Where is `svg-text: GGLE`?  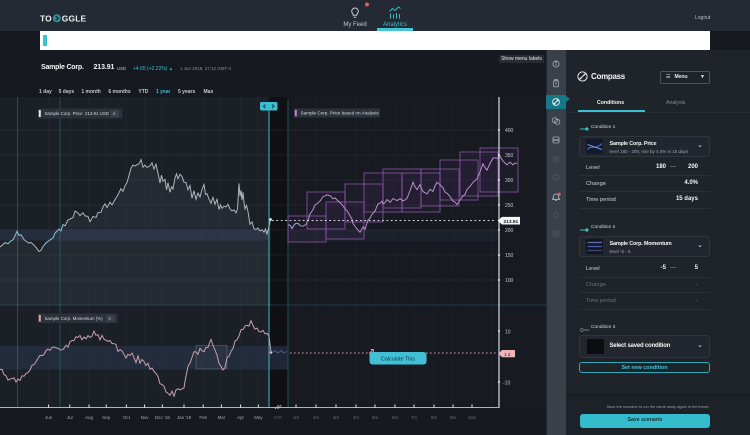 svg-text: GGLE is located at coordinates (74, 18).